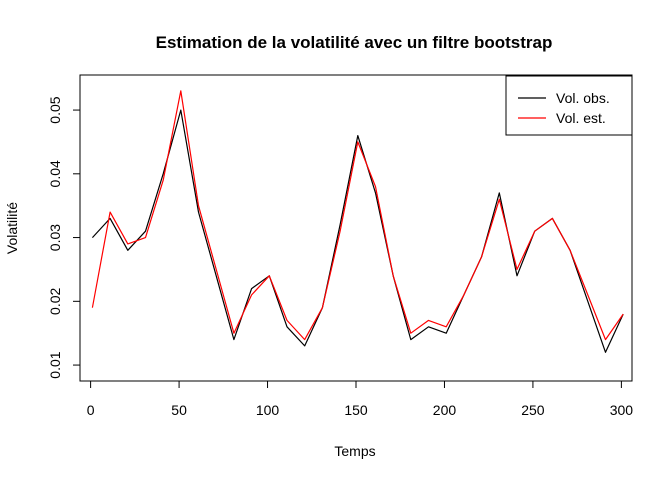 The image size is (672, 480). I want to click on y-axis: 0.01 0.02 0.03 0.04 0.05, so click(64, 237).